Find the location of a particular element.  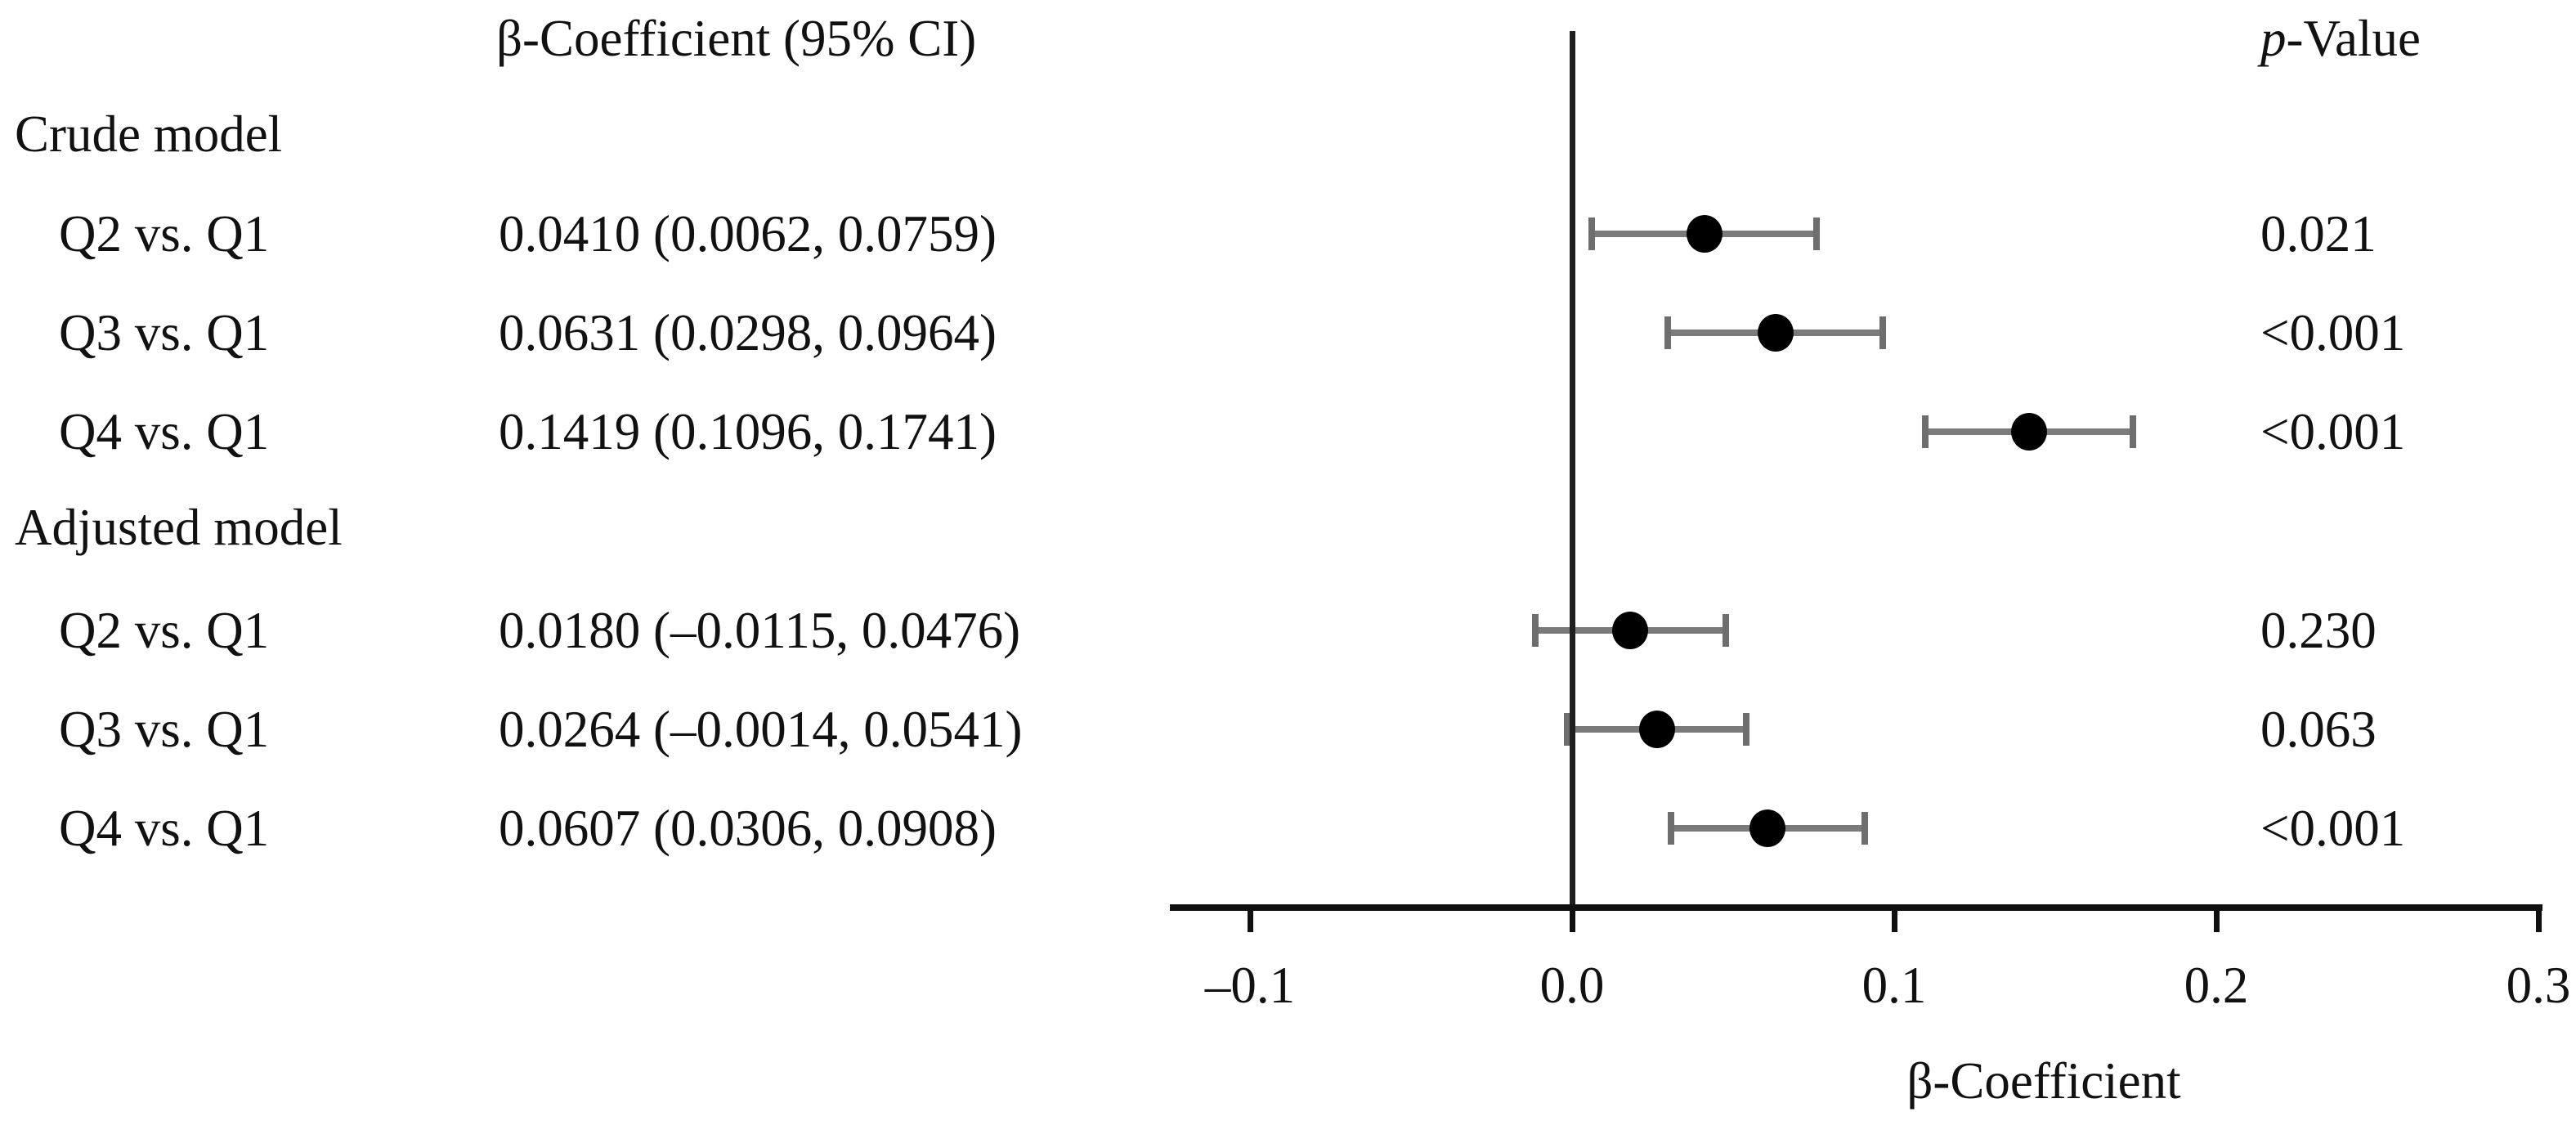

column-header-p-value: p-Value is located at coordinates (2340, 38).